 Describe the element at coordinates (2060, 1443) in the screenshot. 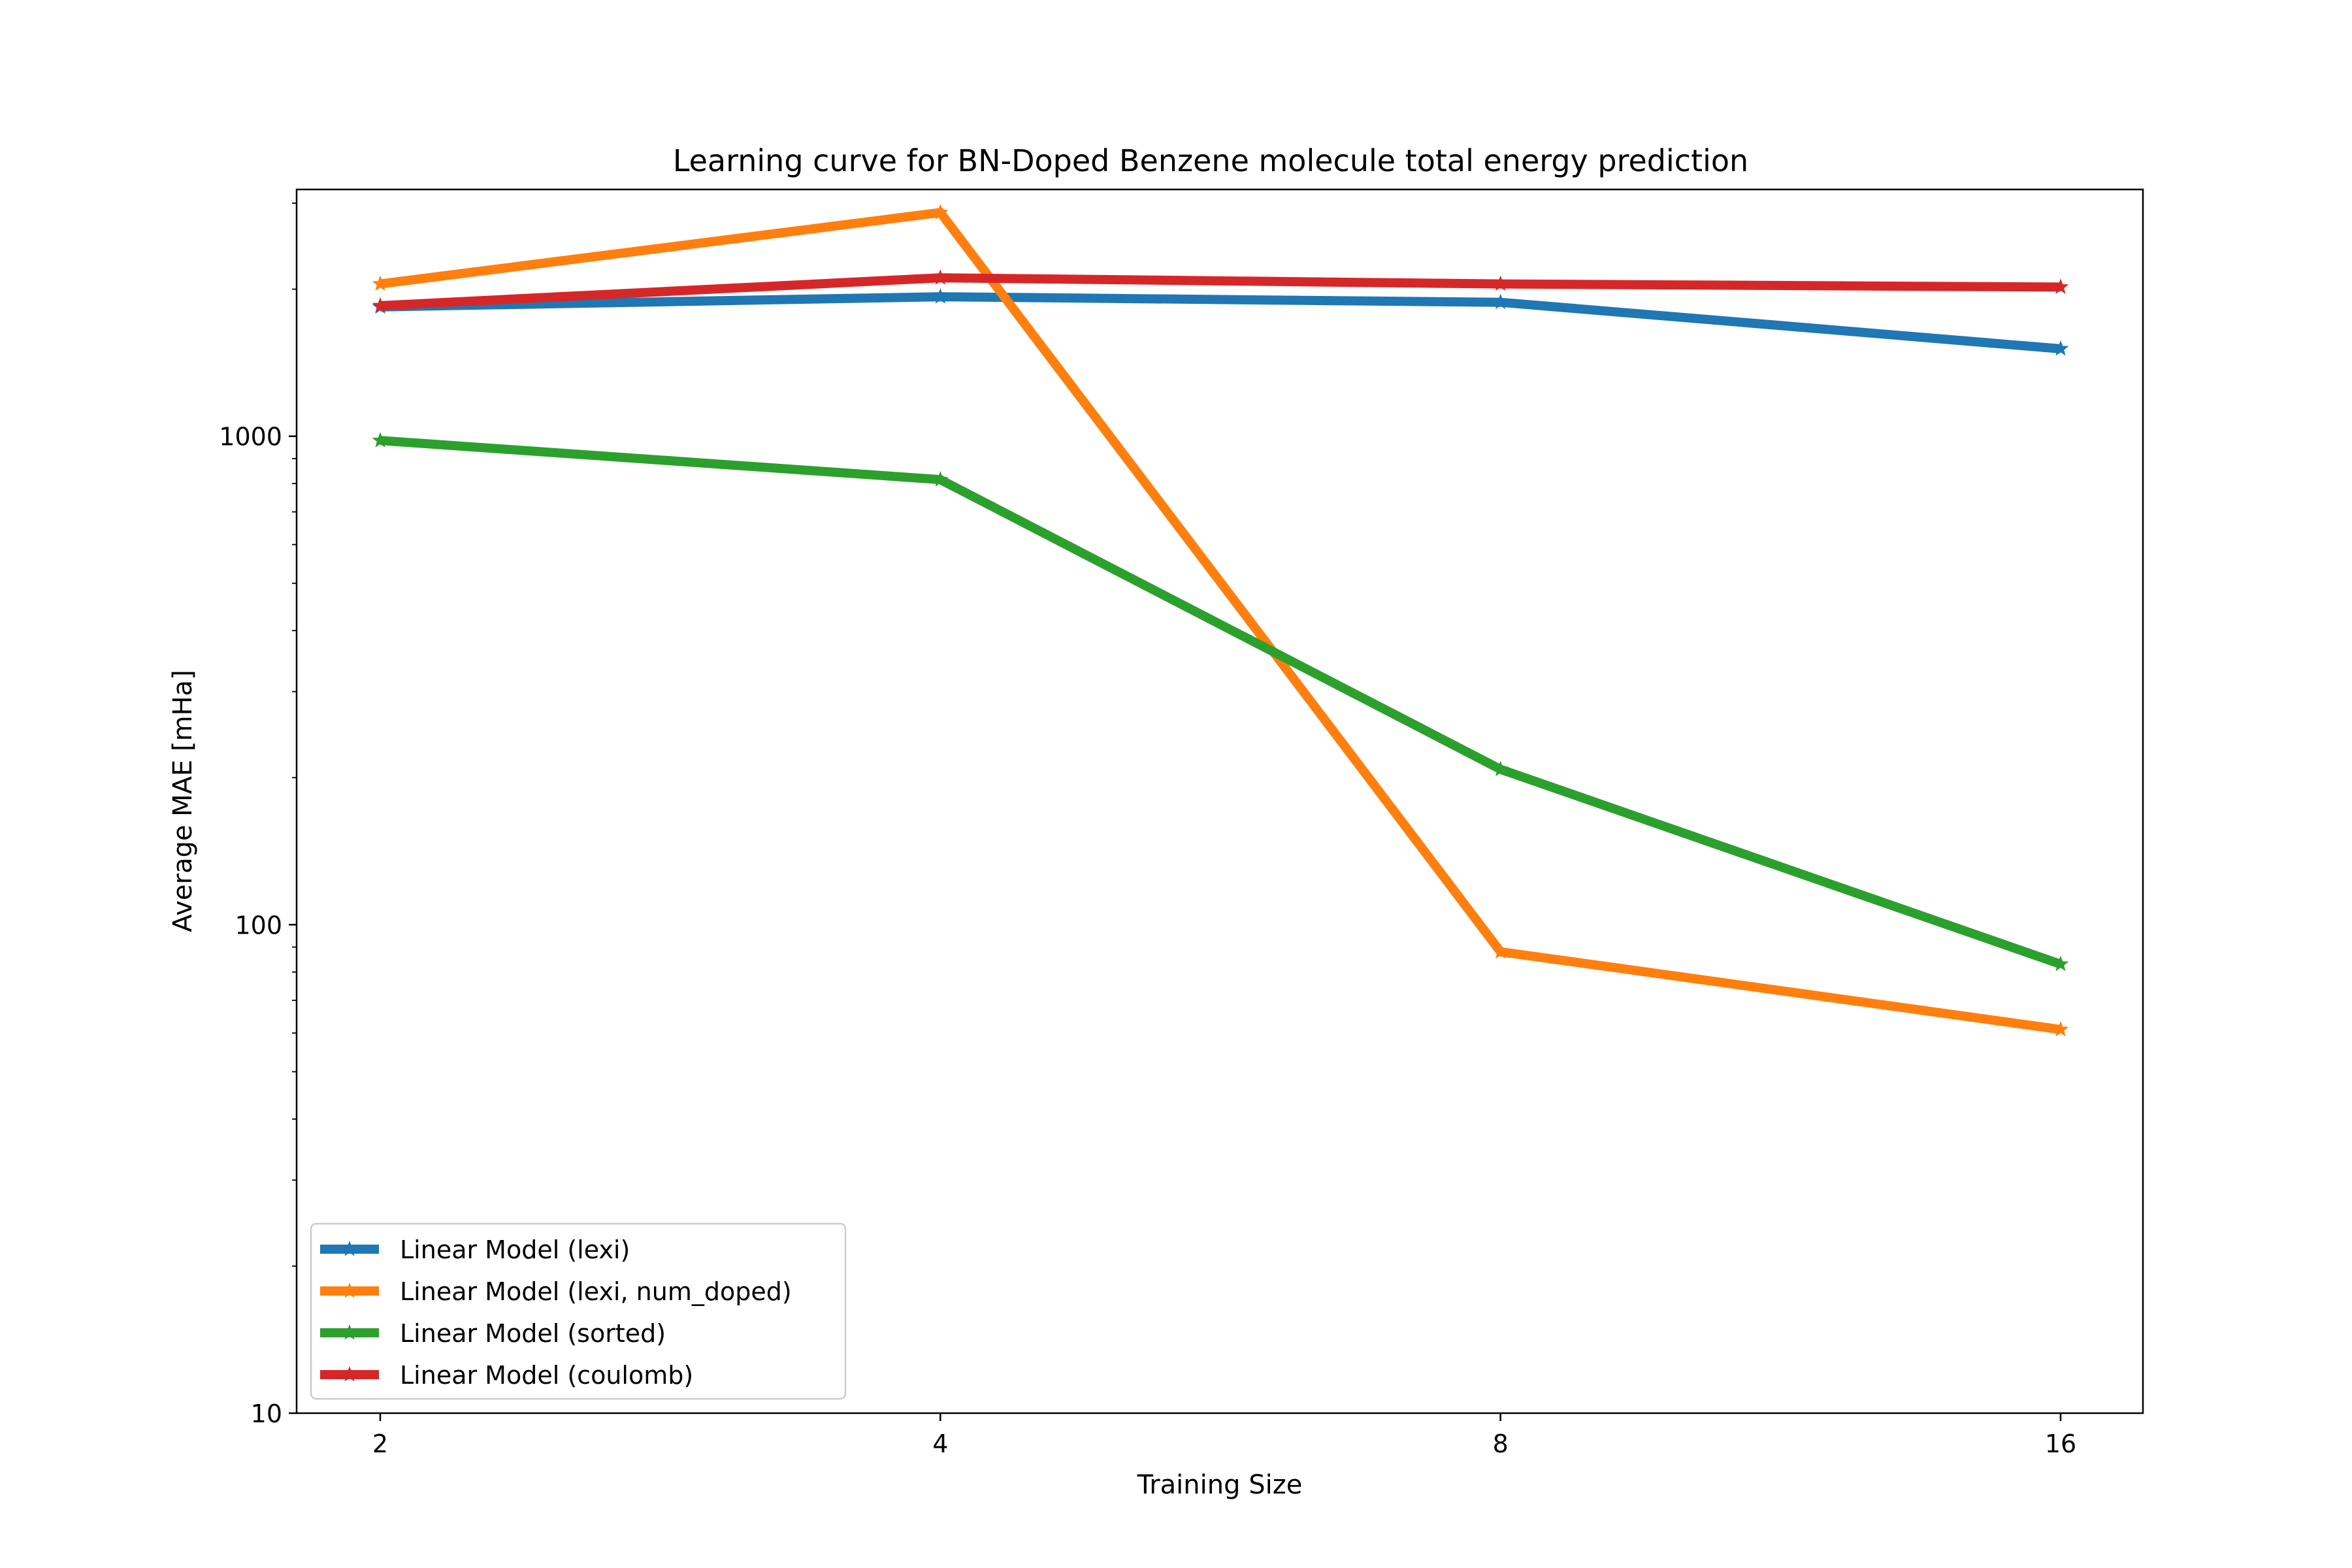

I see `x-tick-label: 16` at that location.